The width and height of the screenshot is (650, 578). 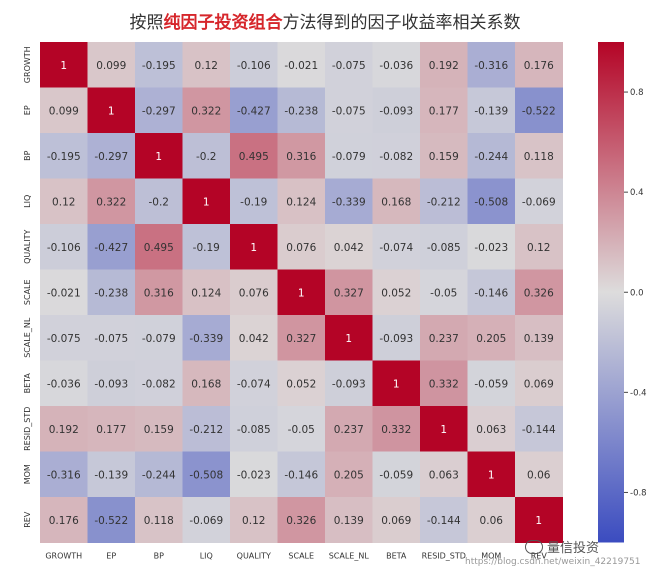 I want to click on cell-value-label: 0.06, so click(x=539, y=475).